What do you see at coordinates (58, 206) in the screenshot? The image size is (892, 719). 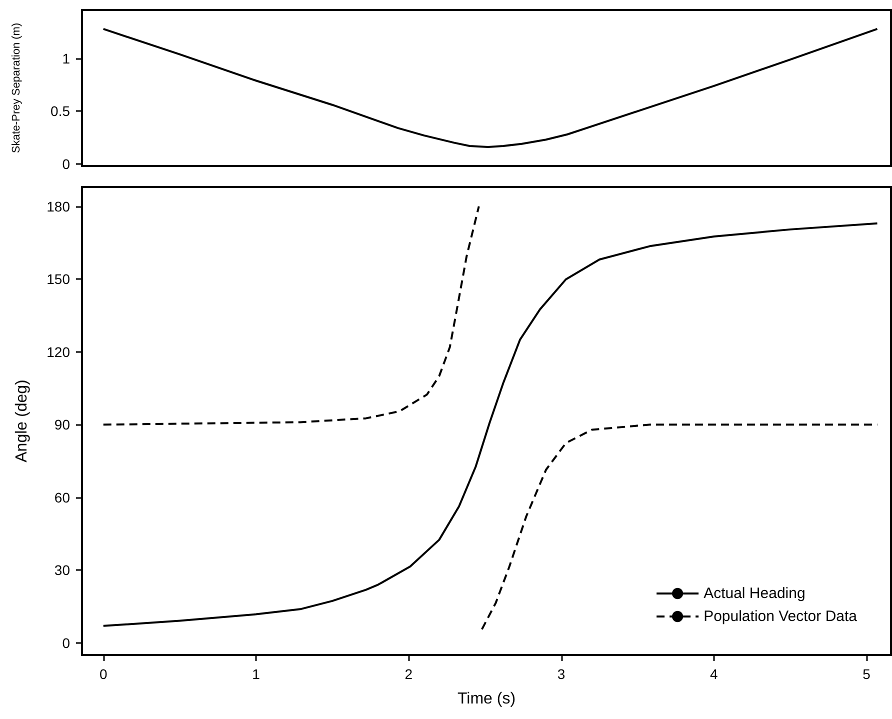 I see `y-tick-label: 180` at bounding box center [58, 206].